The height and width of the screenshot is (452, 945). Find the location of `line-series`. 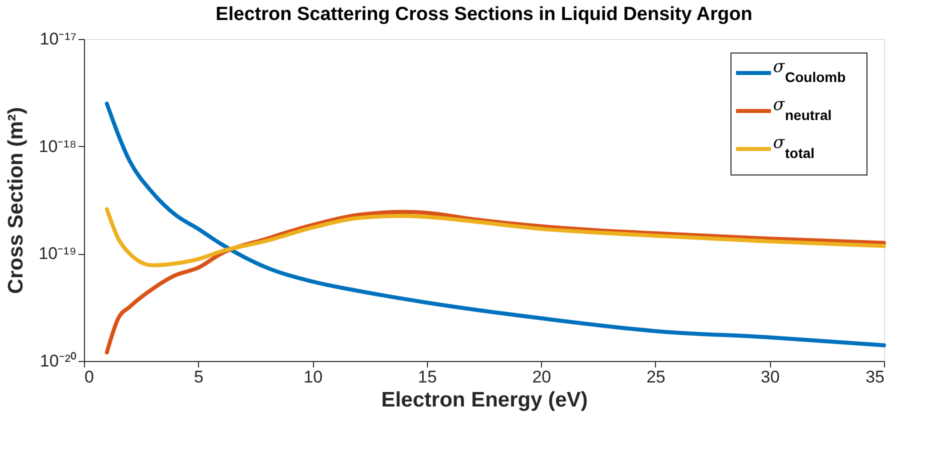

line-series is located at coordinates (495, 237).